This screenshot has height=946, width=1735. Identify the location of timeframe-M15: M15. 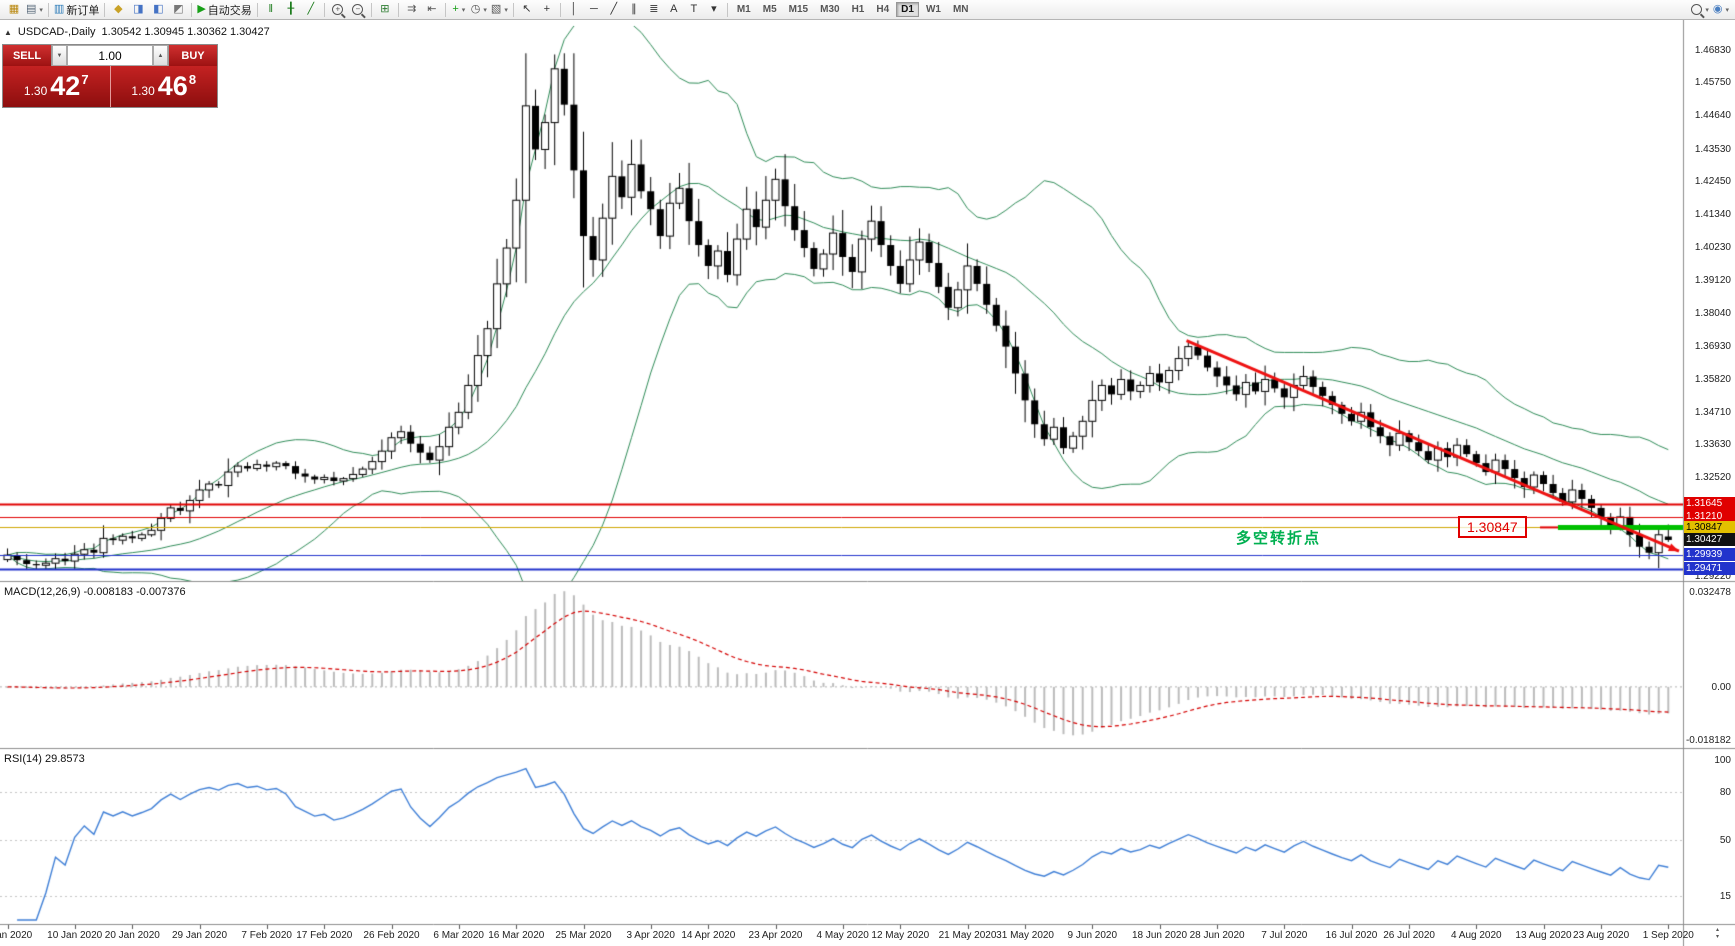
(798, 9).